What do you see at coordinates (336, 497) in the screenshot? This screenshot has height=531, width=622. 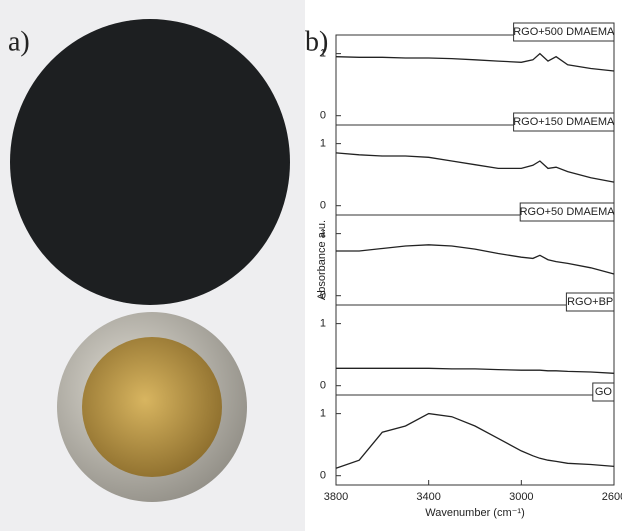 I see `x-tick-label: 3800` at bounding box center [336, 497].